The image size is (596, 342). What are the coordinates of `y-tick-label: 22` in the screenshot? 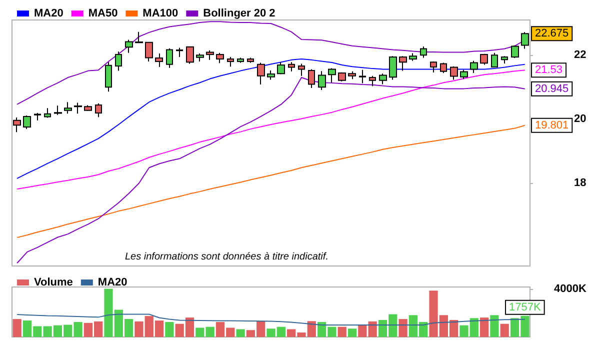 It's located at (580, 55).